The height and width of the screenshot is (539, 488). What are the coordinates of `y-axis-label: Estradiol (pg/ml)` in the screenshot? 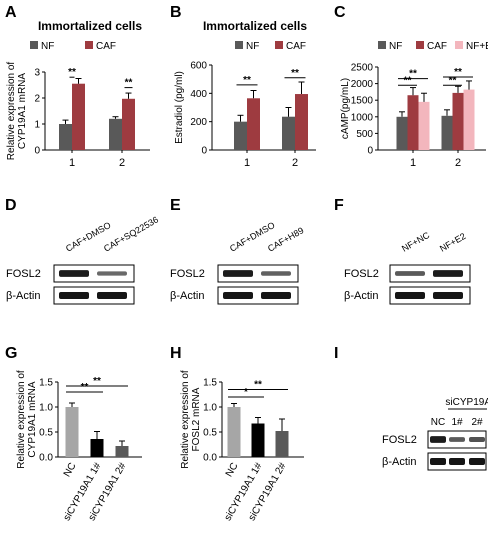 It's located at (179, 107).